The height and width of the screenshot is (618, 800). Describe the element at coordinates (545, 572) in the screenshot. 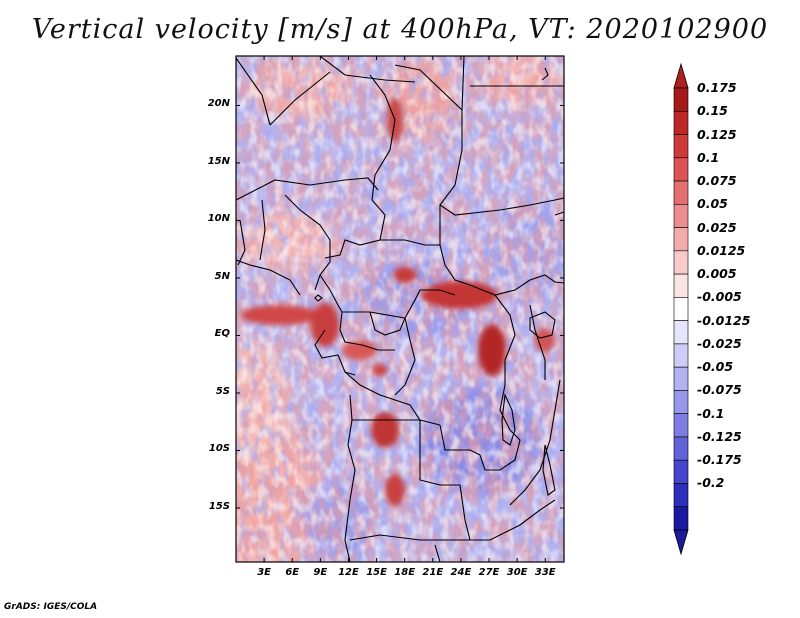

I see `lon-label: 33E` at that location.